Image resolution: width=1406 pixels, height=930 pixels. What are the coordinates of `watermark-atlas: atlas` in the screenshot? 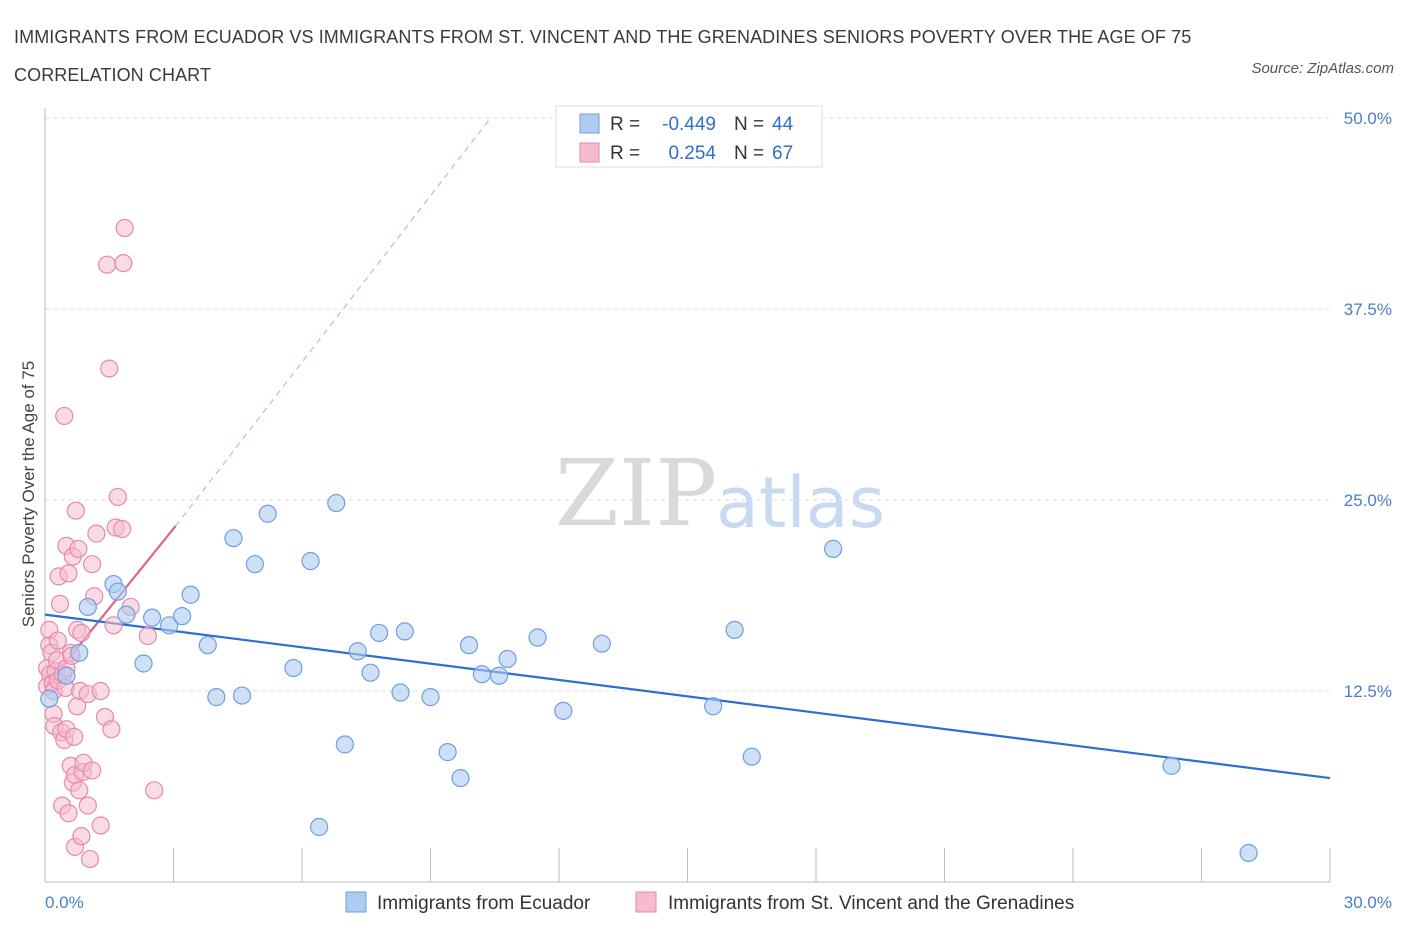 It's located at (800, 503).